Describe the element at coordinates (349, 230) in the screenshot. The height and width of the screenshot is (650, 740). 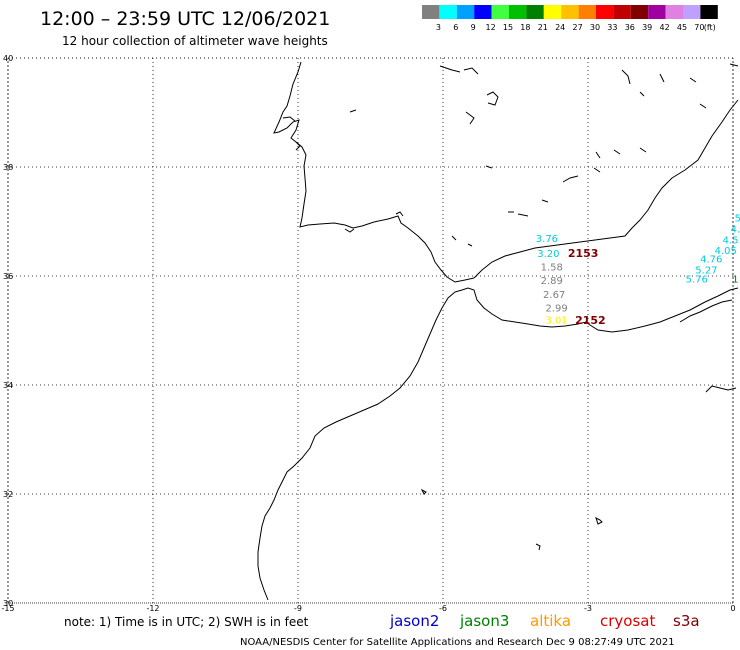
I see `coastline-cadiz-bay` at that location.